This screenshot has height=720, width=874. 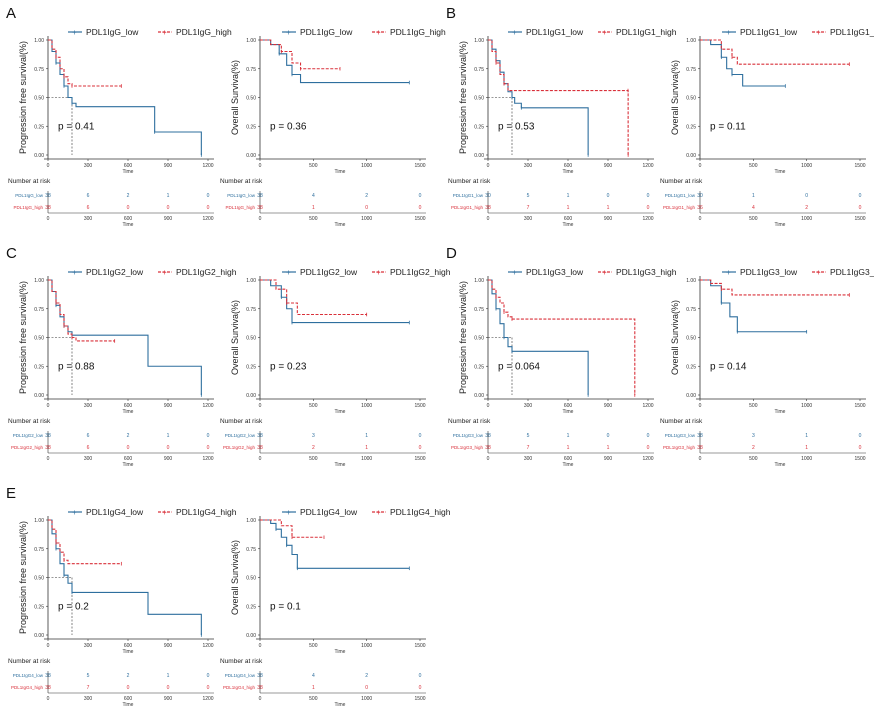 What do you see at coordinates (680, 195) in the screenshot?
I see `risk-row-label: PDL1IgG1_low` at bounding box center [680, 195].